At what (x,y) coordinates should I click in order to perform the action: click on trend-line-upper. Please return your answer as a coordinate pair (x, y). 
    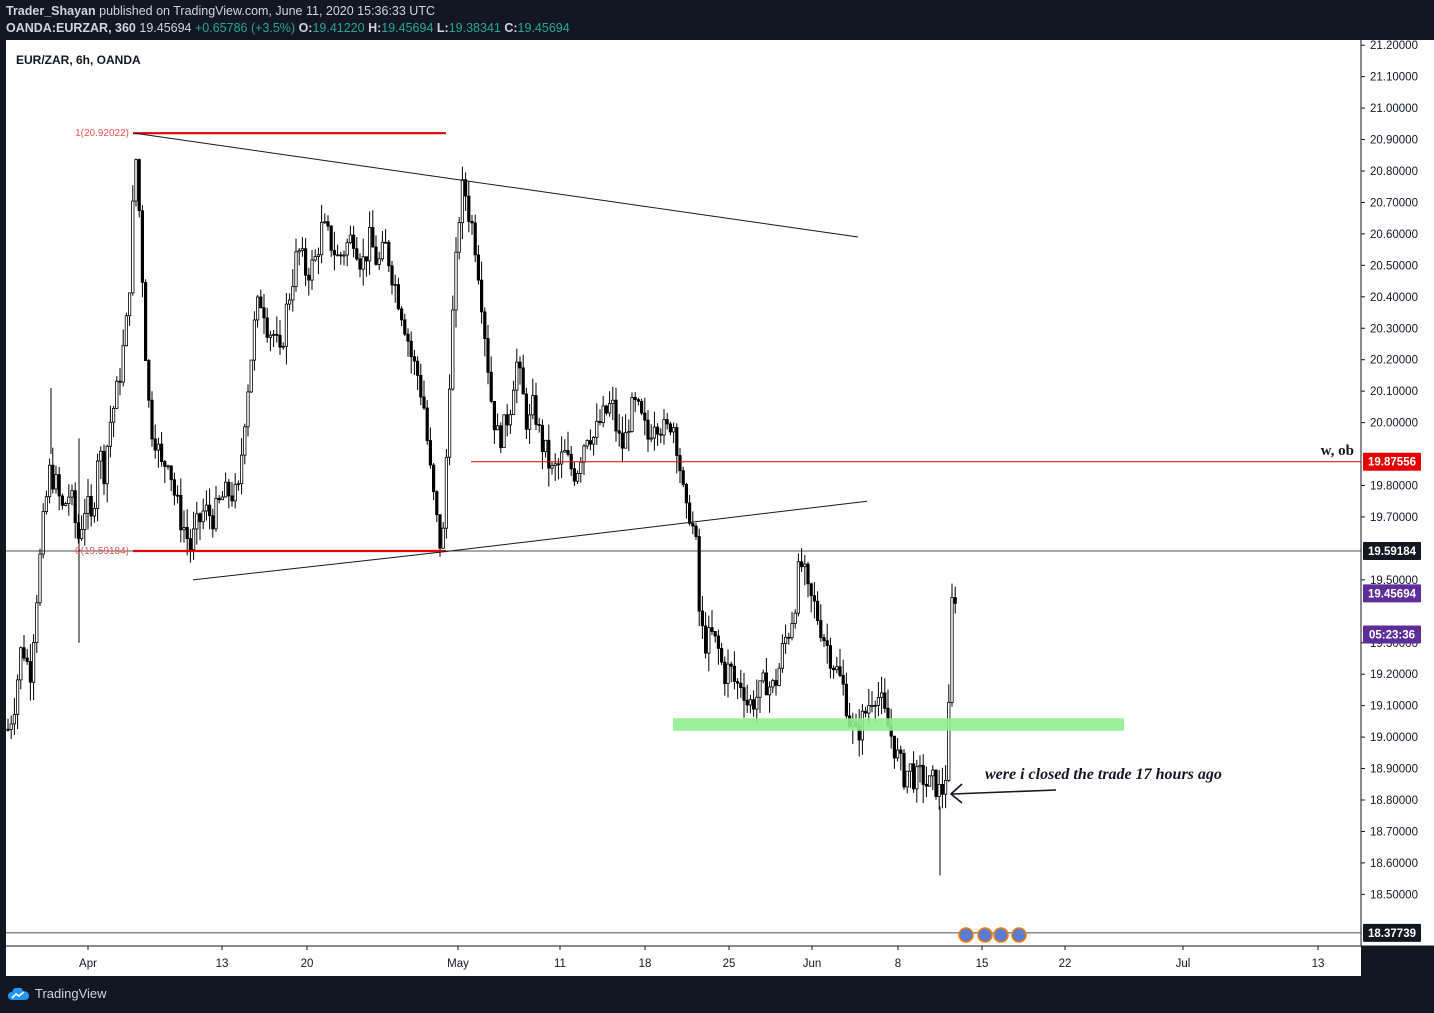
    Looking at the image, I should click on (496, 185).